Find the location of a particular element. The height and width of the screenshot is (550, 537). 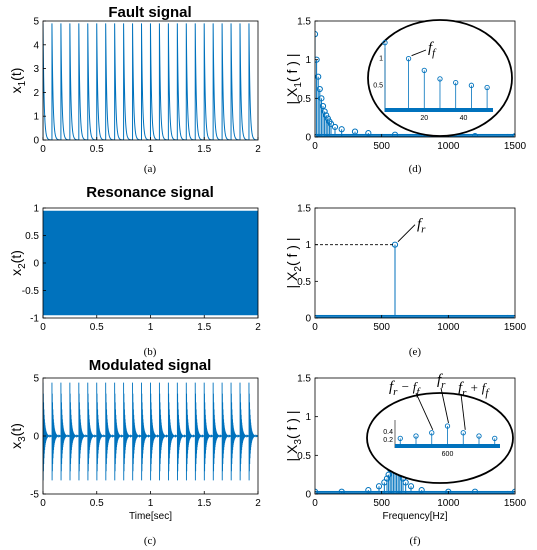

inset-y-tick-label: 0.2 is located at coordinates (388, 440).